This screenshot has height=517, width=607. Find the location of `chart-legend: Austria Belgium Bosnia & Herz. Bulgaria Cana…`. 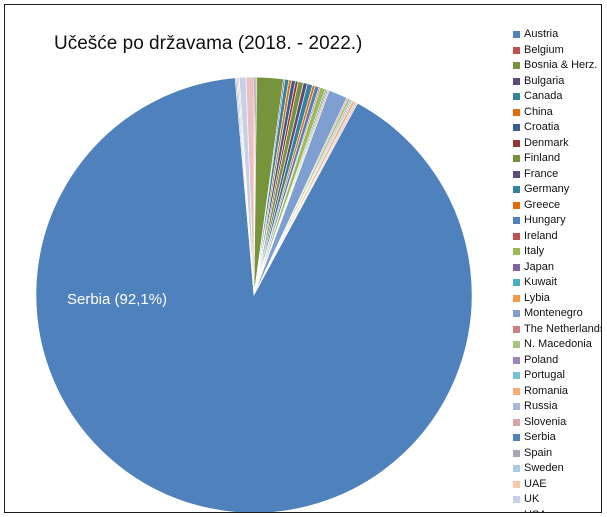

chart-legend: Austria Belgium Bosnia & Herz. Bulgaria Cana… is located at coordinates (557, 270).